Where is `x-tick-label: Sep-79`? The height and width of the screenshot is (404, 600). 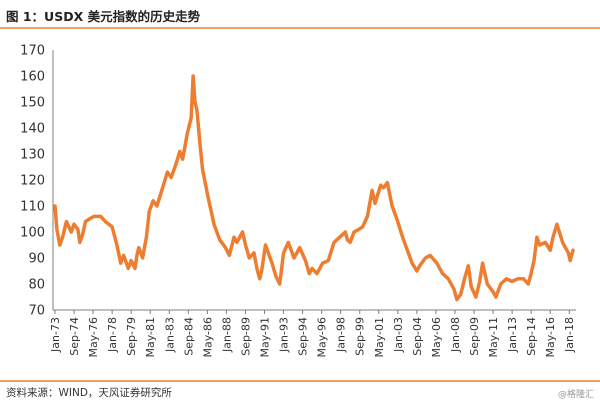 x-tick-label: Sep-79 is located at coordinates (131, 336).